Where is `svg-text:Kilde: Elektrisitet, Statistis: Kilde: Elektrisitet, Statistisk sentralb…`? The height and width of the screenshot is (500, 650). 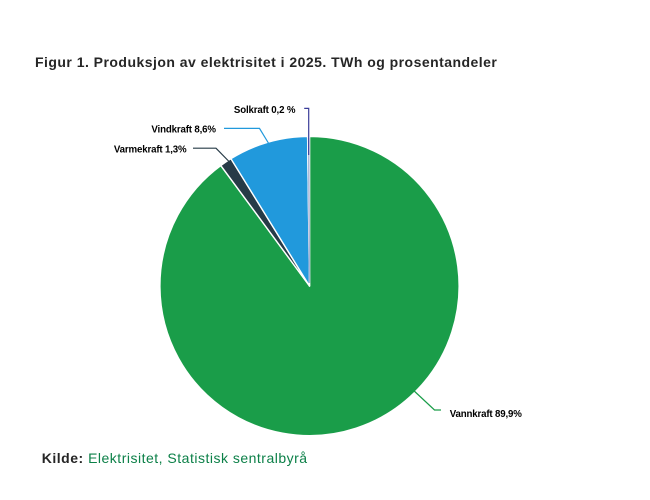
svg-text:Kilde: Elektrisitet, Statistis: Kilde: Elektrisitet, Statistisk sentralb… is located at coordinates (175, 458).